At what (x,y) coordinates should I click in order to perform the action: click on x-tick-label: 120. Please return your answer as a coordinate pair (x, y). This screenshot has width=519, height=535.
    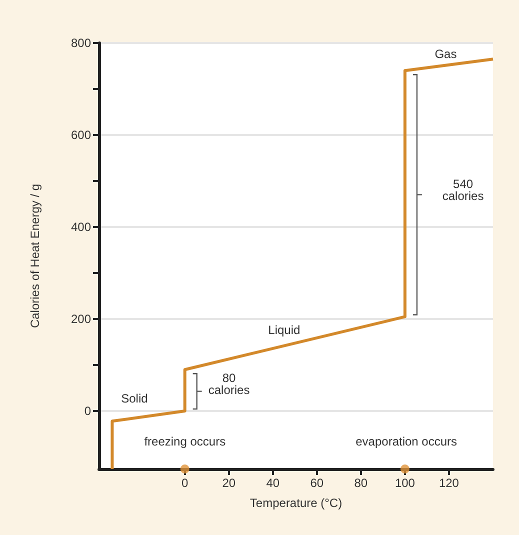
    Looking at the image, I should click on (449, 483).